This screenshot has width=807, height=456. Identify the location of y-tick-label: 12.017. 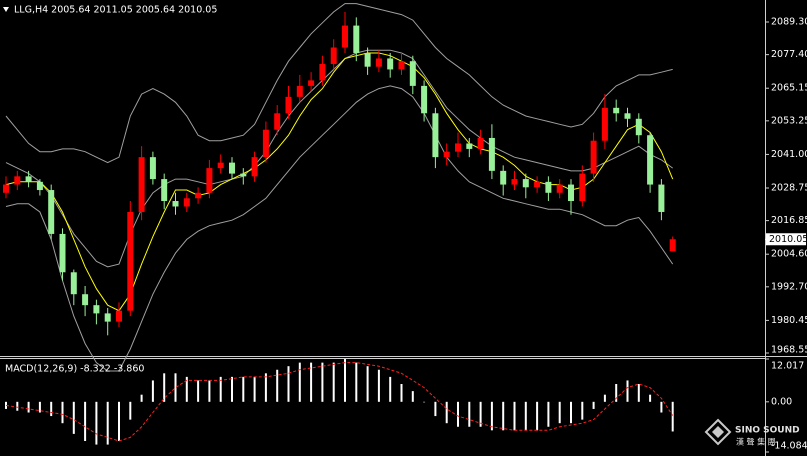
(787, 366).